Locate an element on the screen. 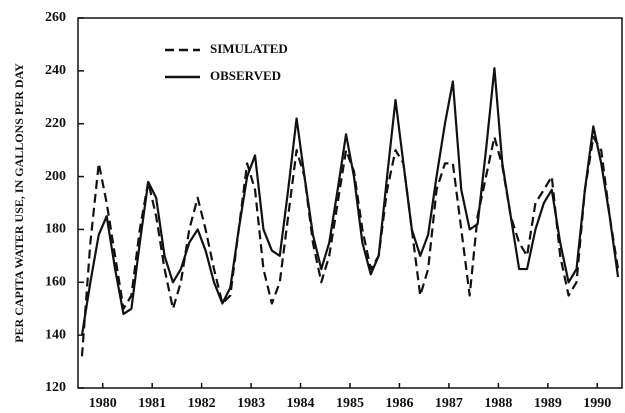  x-tick-label: 1990 is located at coordinates (597, 403).